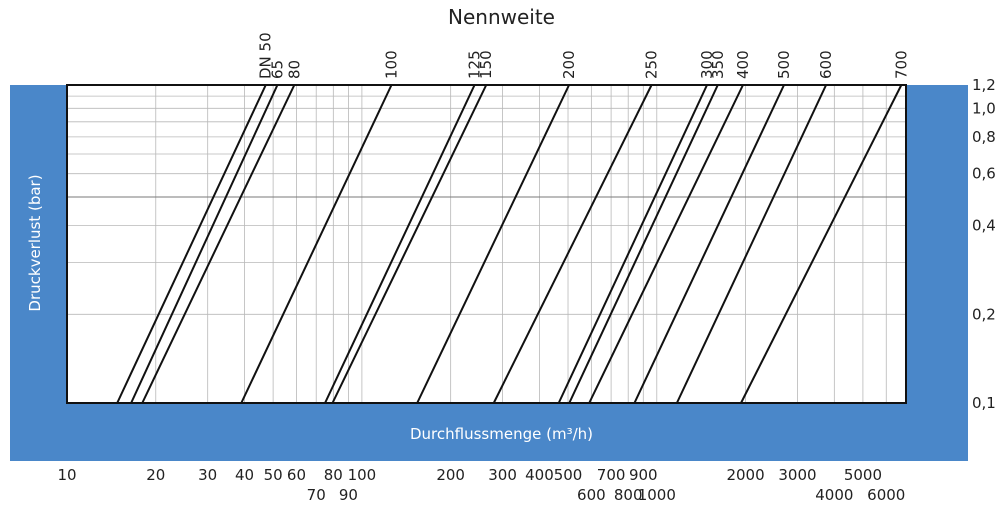 The width and height of the screenshot is (1003, 509). Describe the element at coordinates (784, 64) in the screenshot. I see `series-label: 500` at that location.